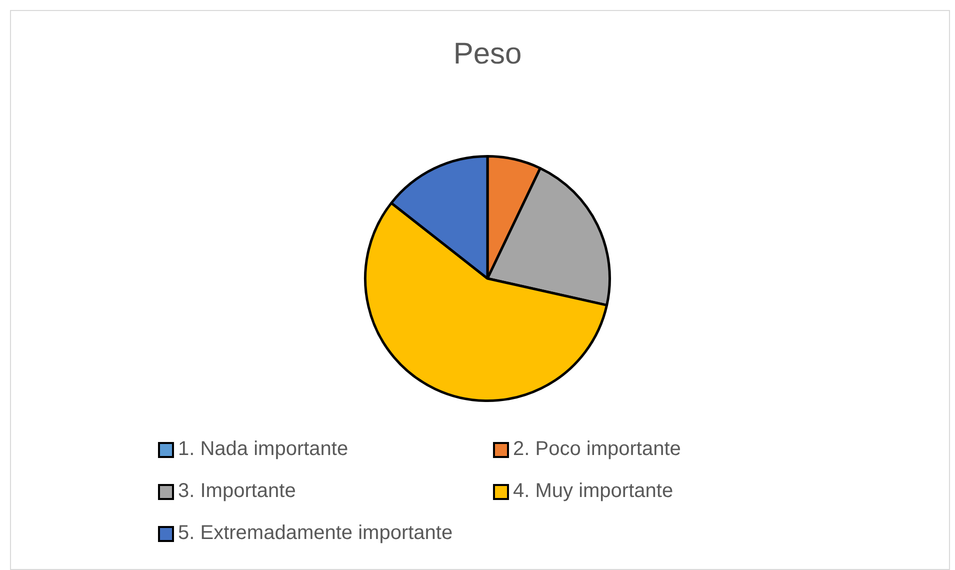 This screenshot has width=955, height=570. What do you see at coordinates (487, 53) in the screenshot?
I see `chart-title: Peso` at bounding box center [487, 53].